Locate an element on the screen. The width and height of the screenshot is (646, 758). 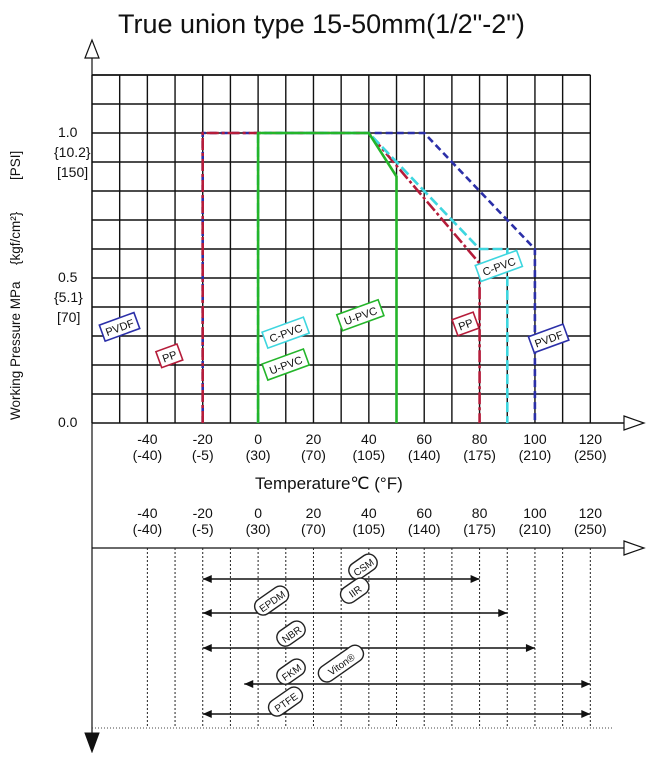
y-axis-title-mpa: Working Pressure MPa is located at coordinates (15, 350).